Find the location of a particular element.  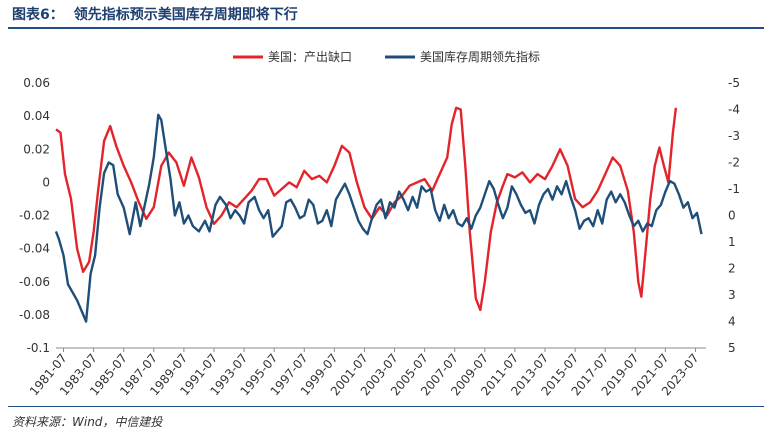

figure-title: 图表6： 领先指标预示美国库存周期即将下行 is located at coordinates (155, 14).